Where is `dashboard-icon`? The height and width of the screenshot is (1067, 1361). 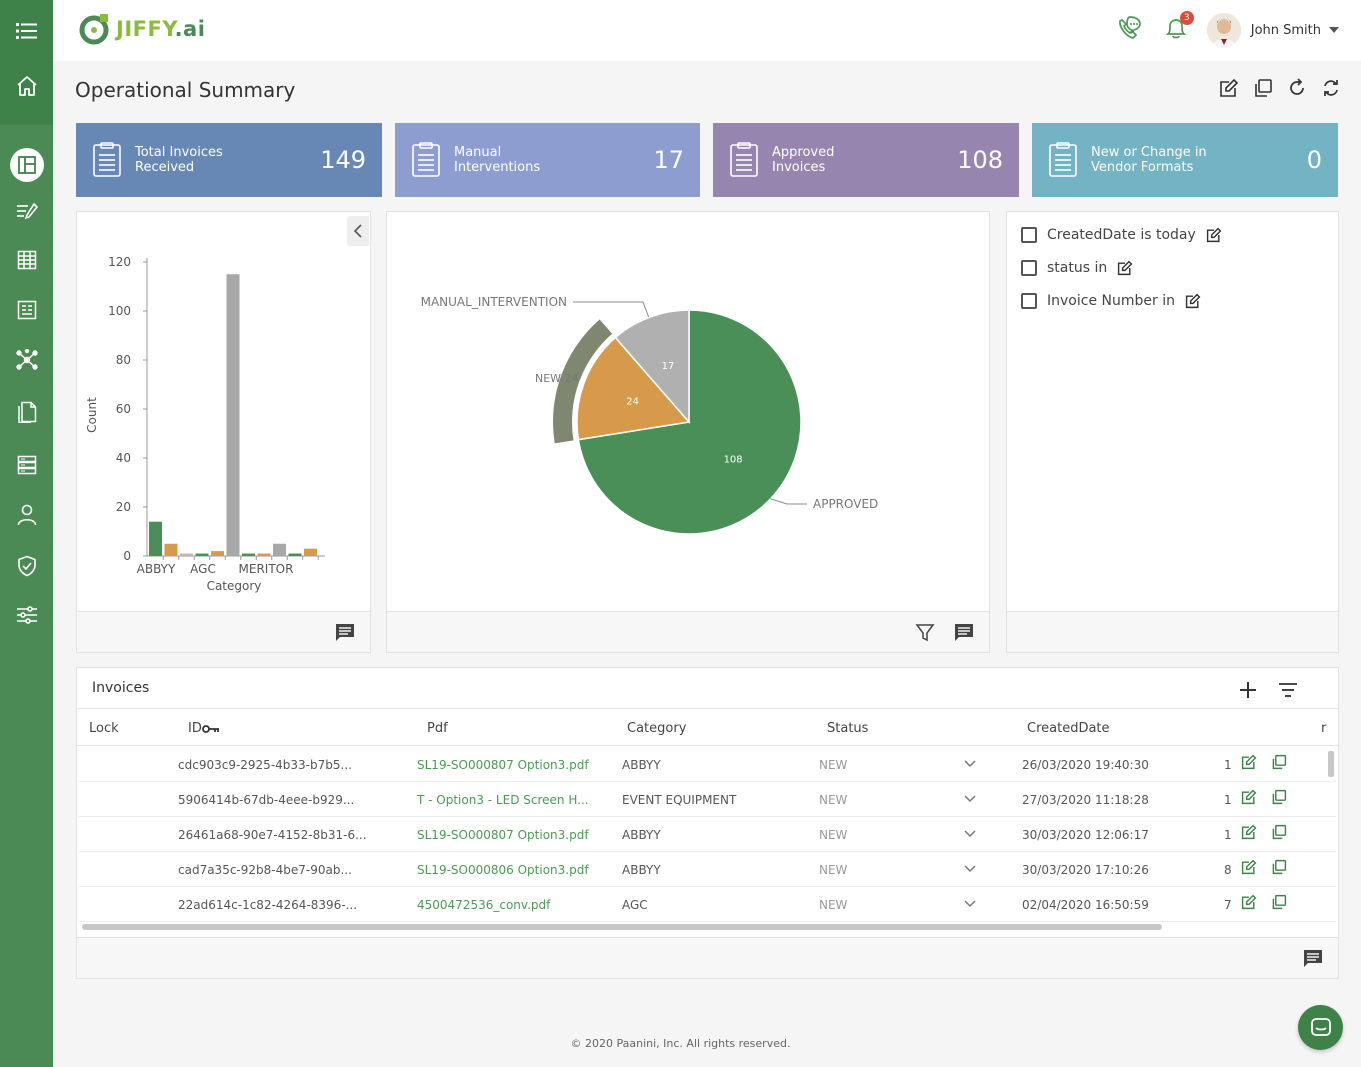
dashboard-icon is located at coordinates (26, 165).